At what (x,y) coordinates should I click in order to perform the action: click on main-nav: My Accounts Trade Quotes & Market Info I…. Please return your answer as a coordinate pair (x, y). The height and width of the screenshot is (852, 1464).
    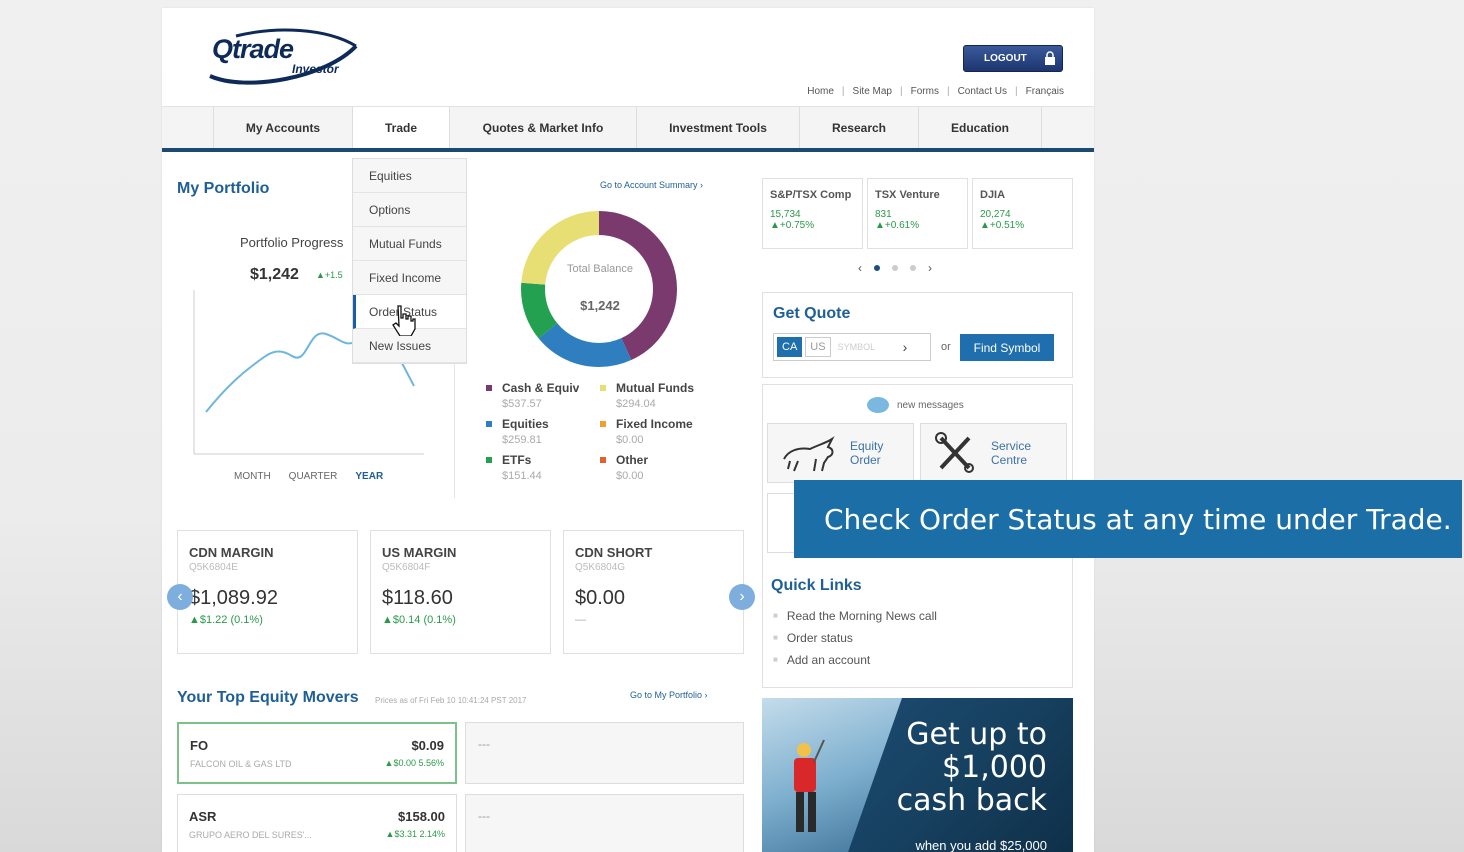
    Looking at the image, I should click on (628, 129).